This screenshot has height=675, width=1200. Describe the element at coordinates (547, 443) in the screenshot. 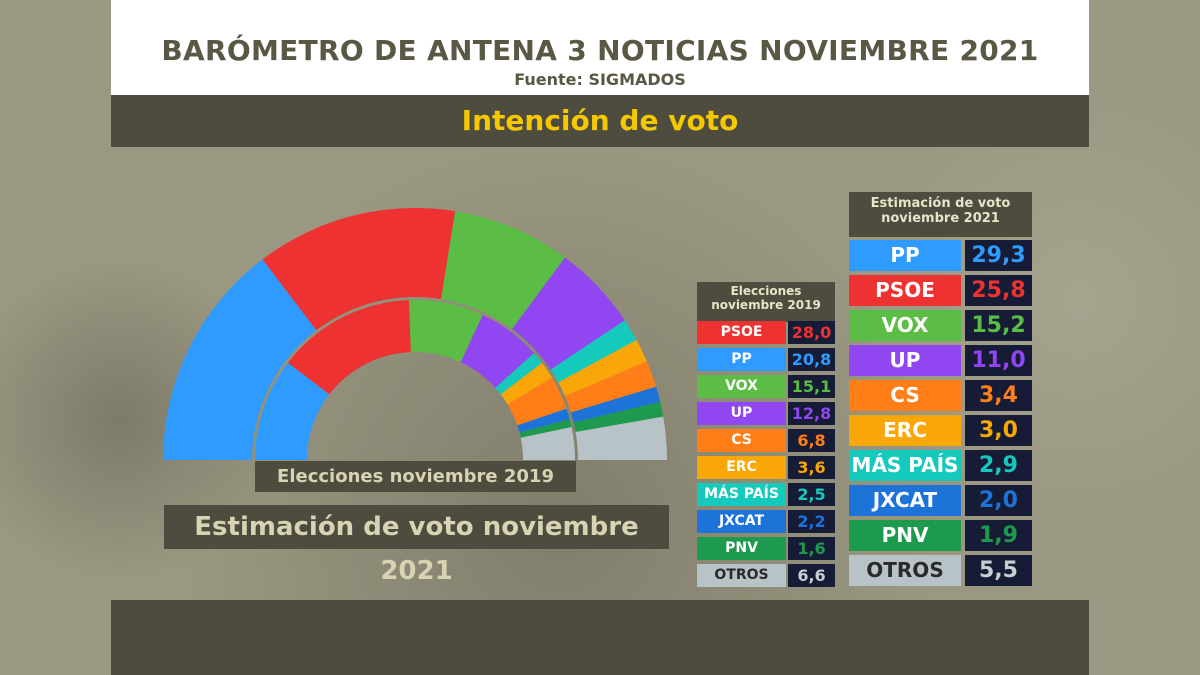

I see `arc-2019-segment-otros` at that location.